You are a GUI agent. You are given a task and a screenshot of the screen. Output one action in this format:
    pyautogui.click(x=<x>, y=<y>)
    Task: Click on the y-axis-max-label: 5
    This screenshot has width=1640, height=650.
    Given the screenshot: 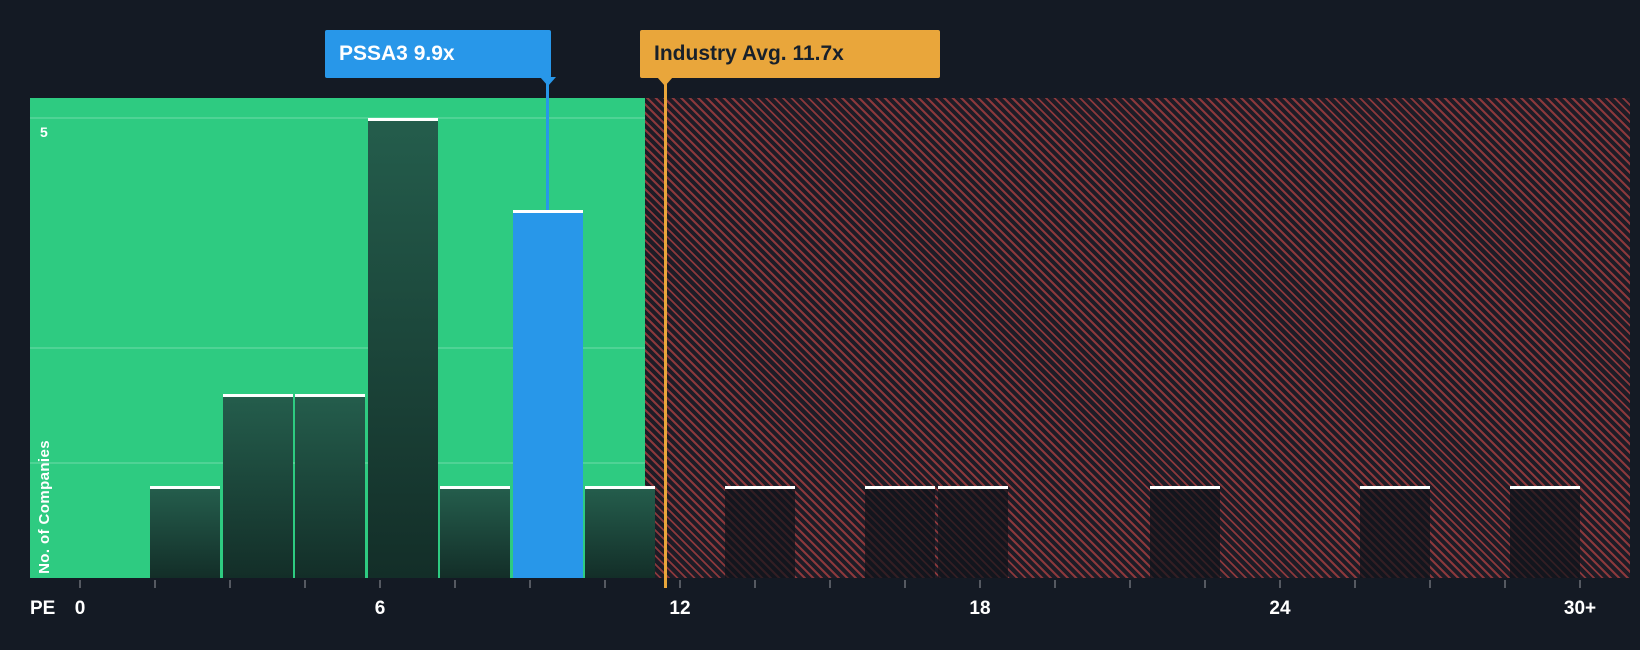 What is the action you would take?
    pyautogui.click(x=44, y=132)
    